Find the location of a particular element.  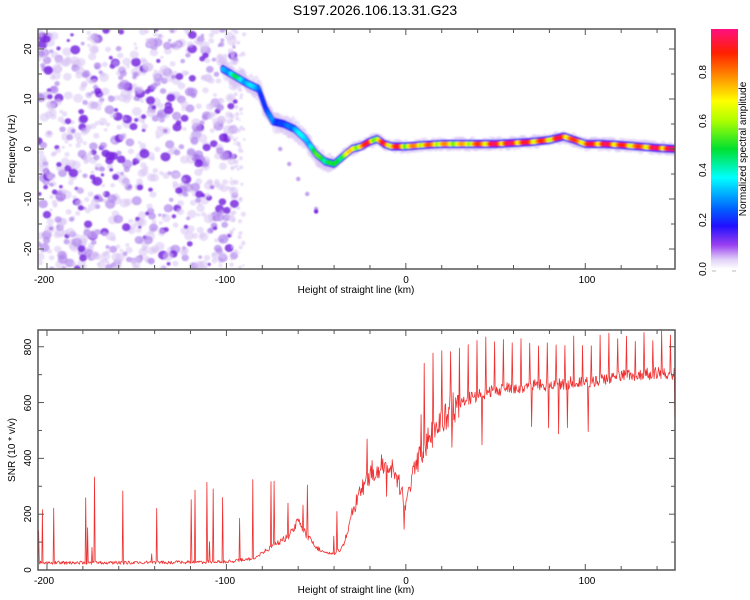

top-xtick-label-3: 100 is located at coordinates (587, 280).